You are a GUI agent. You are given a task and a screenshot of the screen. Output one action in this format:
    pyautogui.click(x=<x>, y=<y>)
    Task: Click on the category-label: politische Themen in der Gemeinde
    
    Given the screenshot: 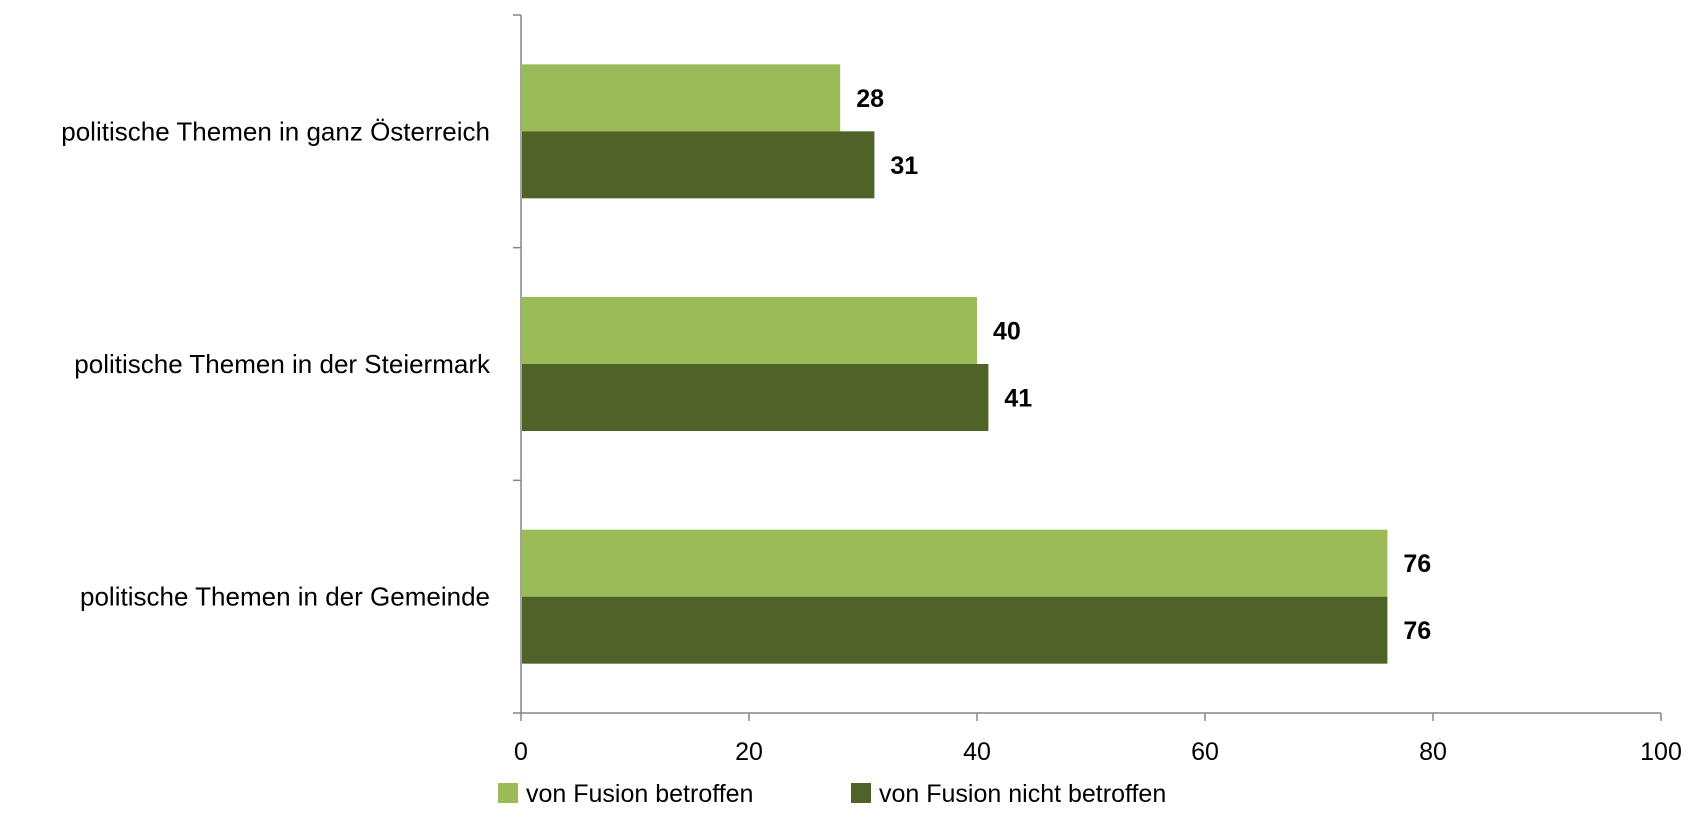 What is the action you would take?
    pyautogui.click(x=285, y=597)
    